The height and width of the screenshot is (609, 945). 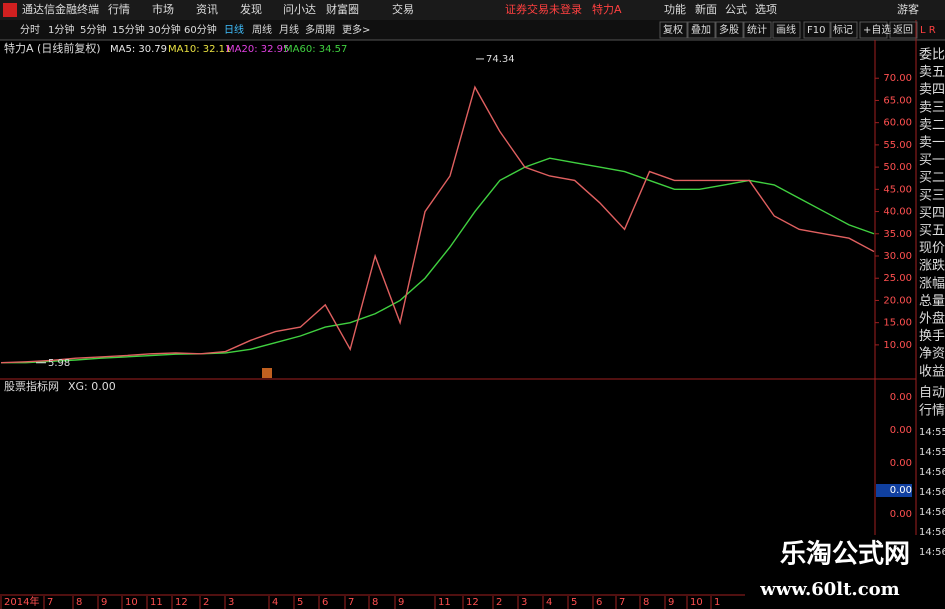 What do you see at coordinates (928, 30) in the screenshot?
I see `panel-header: L R` at bounding box center [928, 30].